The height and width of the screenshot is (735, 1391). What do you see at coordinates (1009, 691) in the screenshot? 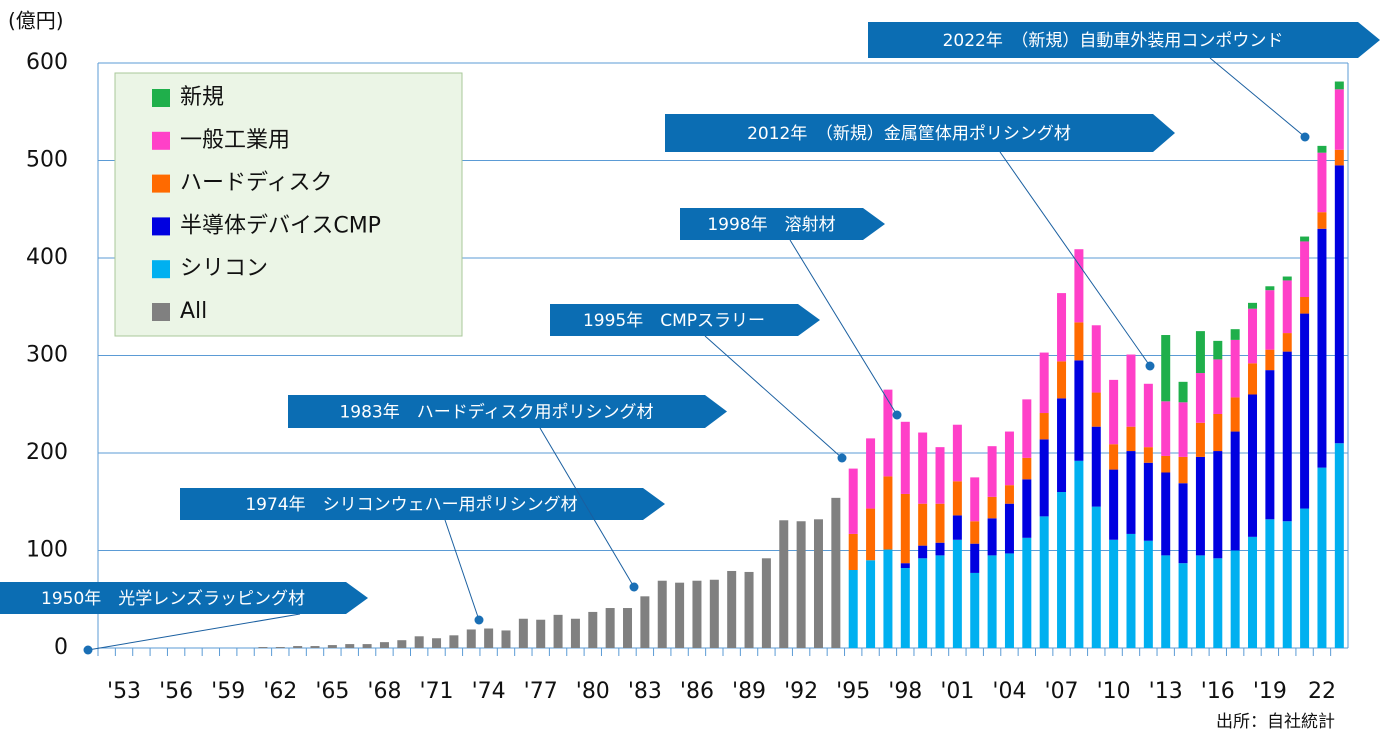
I see `x-tick-label: '04` at bounding box center [1009, 691].